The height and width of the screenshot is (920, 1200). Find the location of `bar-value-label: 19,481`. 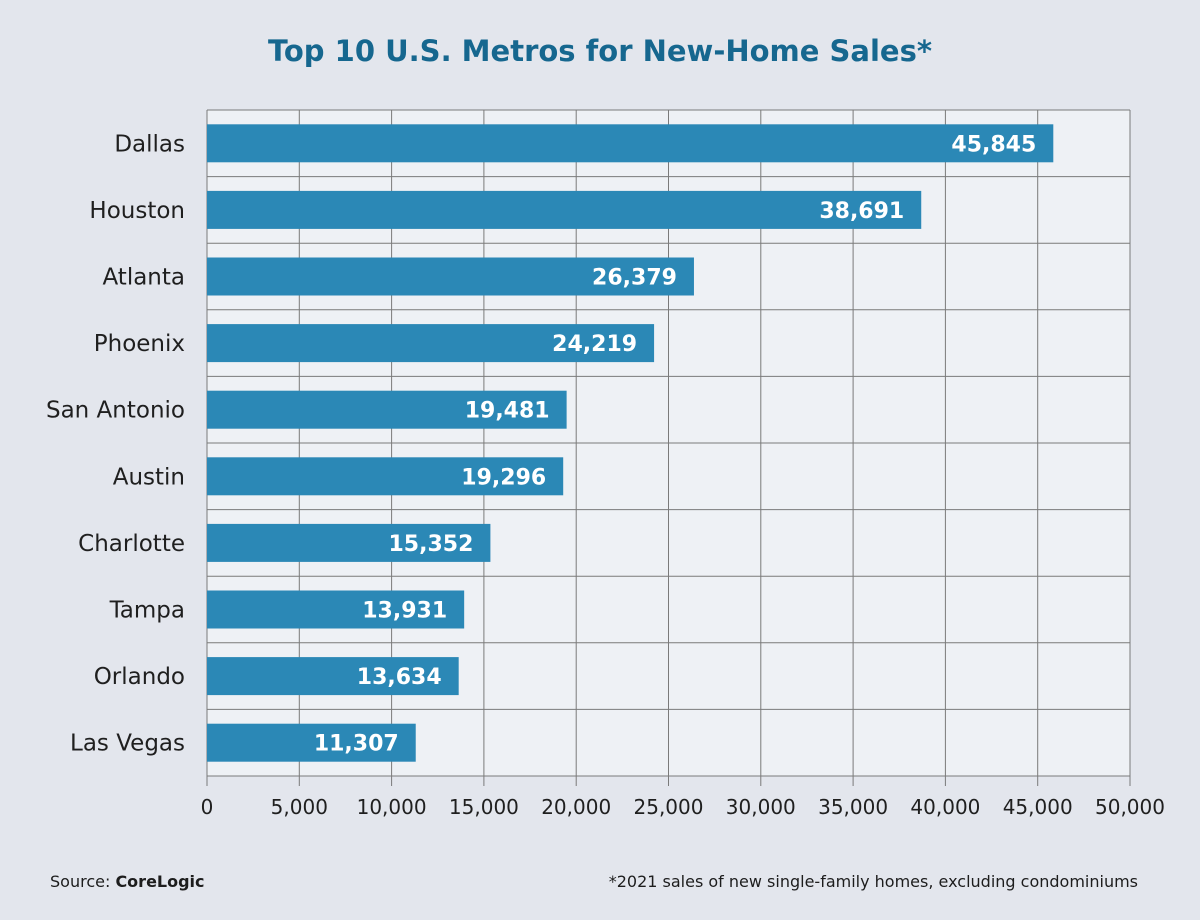

bar-value-label: 19,481 is located at coordinates (507, 411).